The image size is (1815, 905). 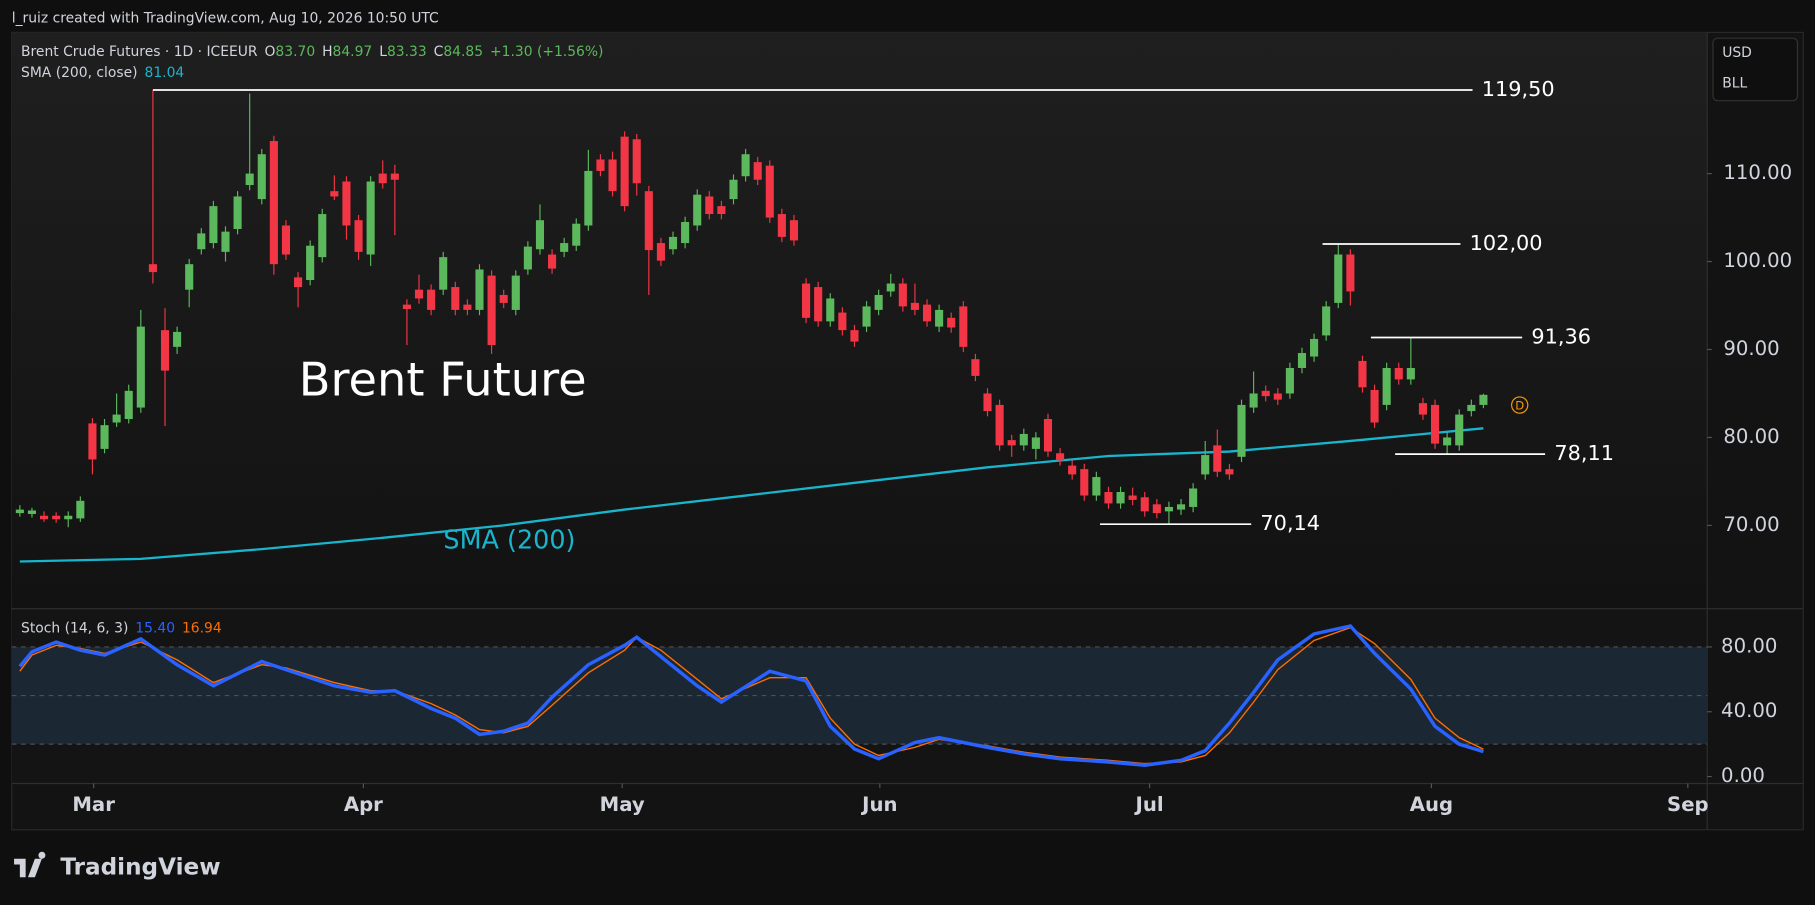 I want to click on marker-circle, so click(x=1520, y=405).